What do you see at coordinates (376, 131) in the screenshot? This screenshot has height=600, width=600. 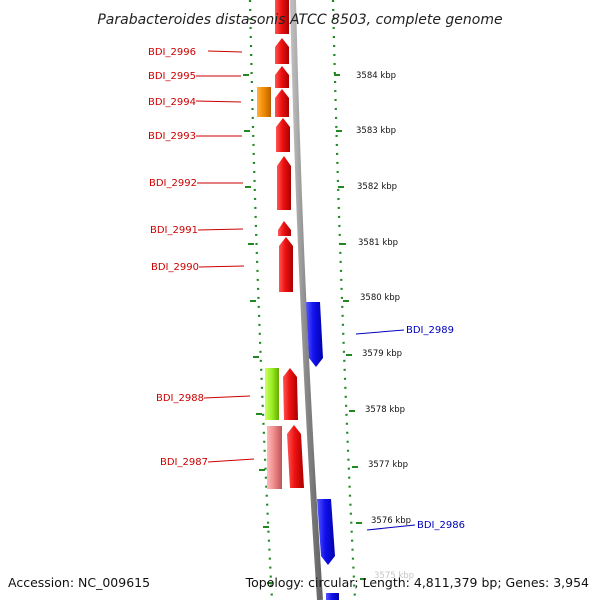 I see `scale-label: 3583 kbp` at bounding box center [376, 131].